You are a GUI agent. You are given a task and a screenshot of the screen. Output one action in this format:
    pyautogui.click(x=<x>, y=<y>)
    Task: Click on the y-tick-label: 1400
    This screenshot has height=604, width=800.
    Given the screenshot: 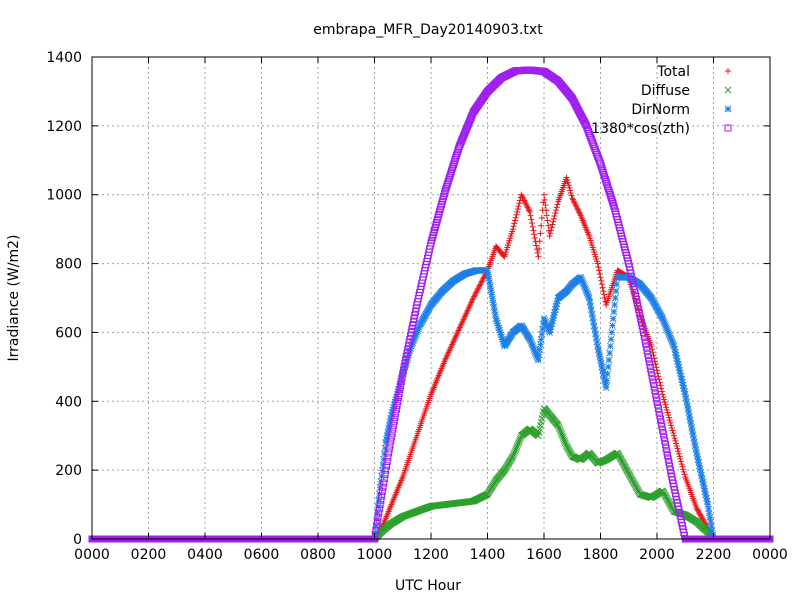 What is the action you would take?
    pyautogui.click(x=64, y=58)
    